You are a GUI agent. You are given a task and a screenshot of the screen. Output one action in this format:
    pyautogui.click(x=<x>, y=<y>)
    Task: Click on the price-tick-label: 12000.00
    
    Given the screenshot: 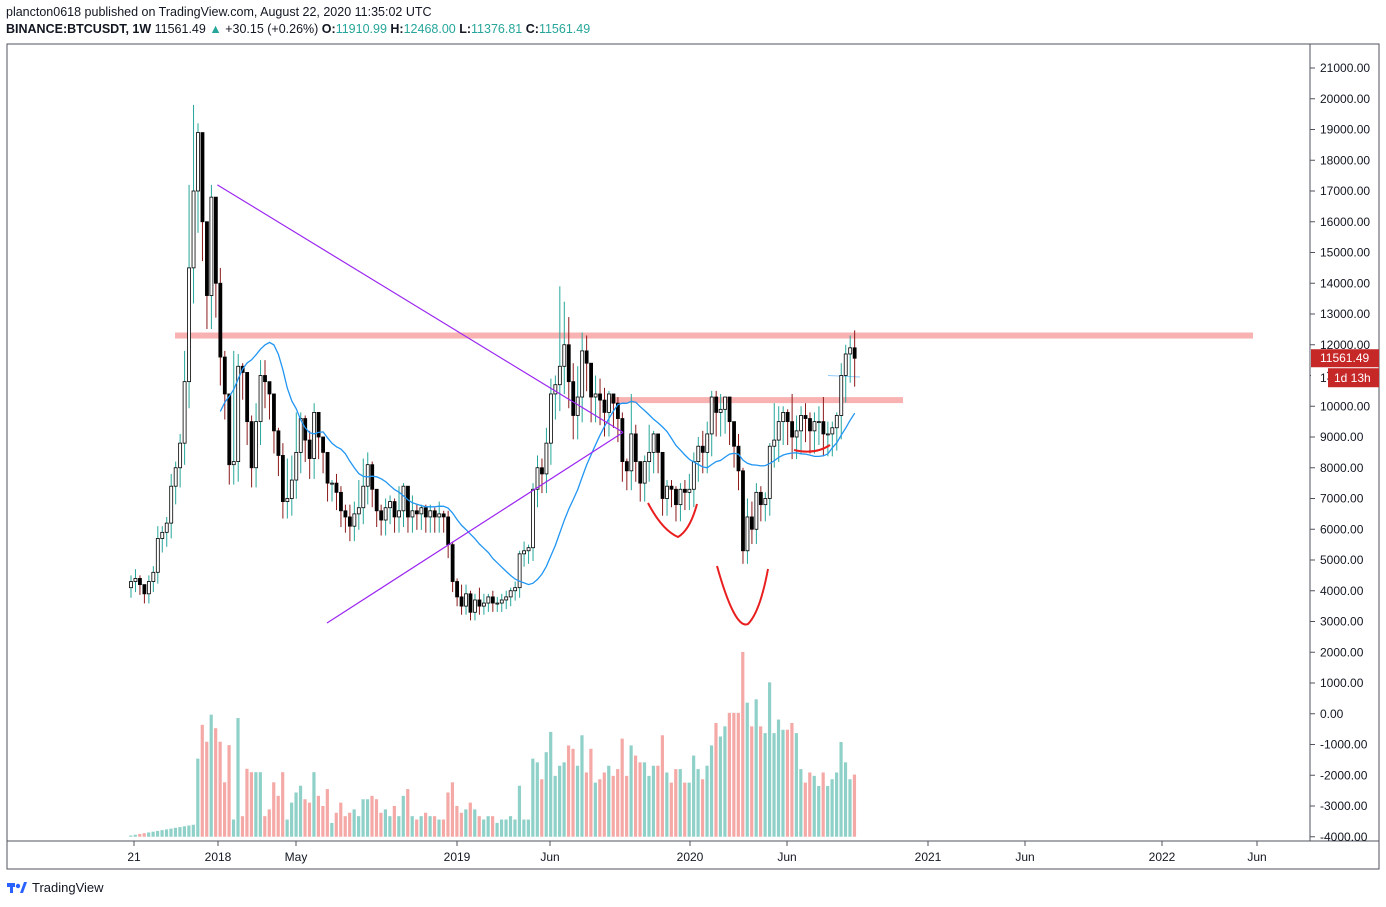 What is the action you would take?
    pyautogui.click(x=1345, y=345)
    